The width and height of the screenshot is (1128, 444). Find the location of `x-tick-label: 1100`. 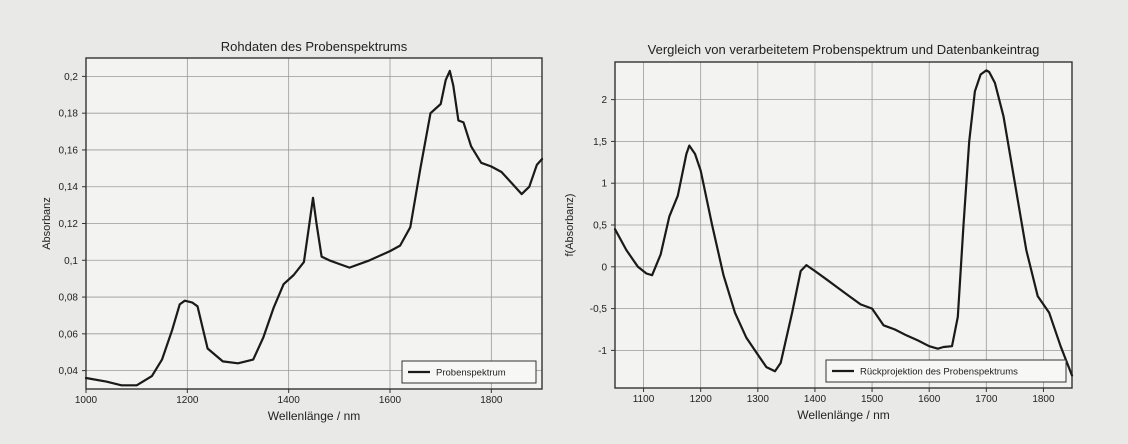

x-tick-label: 1100 is located at coordinates (644, 399).